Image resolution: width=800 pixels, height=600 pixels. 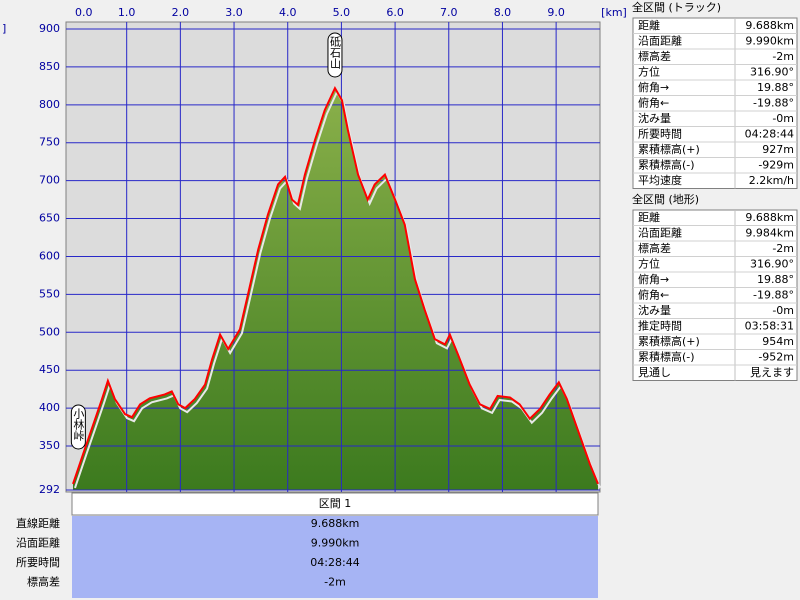 What do you see at coordinates (49, 104) in the screenshot?
I see `y-tick-label: 800` at bounding box center [49, 104].